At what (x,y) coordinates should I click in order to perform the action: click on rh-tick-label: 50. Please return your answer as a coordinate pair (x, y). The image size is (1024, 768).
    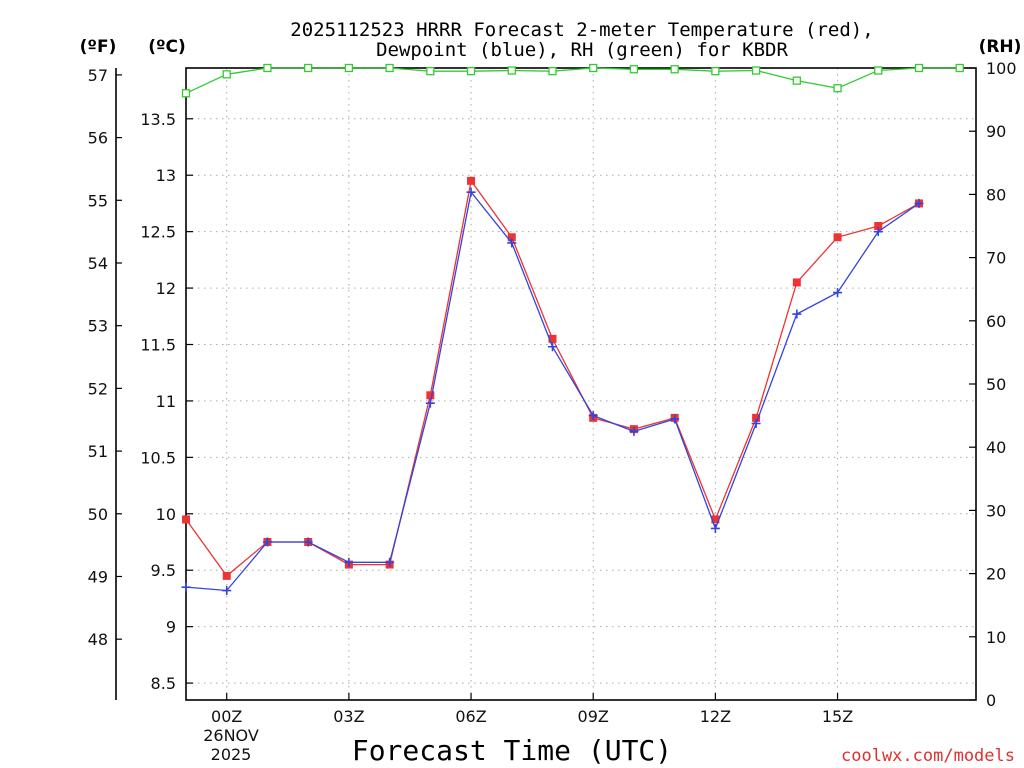
    Looking at the image, I should click on (996, 384).